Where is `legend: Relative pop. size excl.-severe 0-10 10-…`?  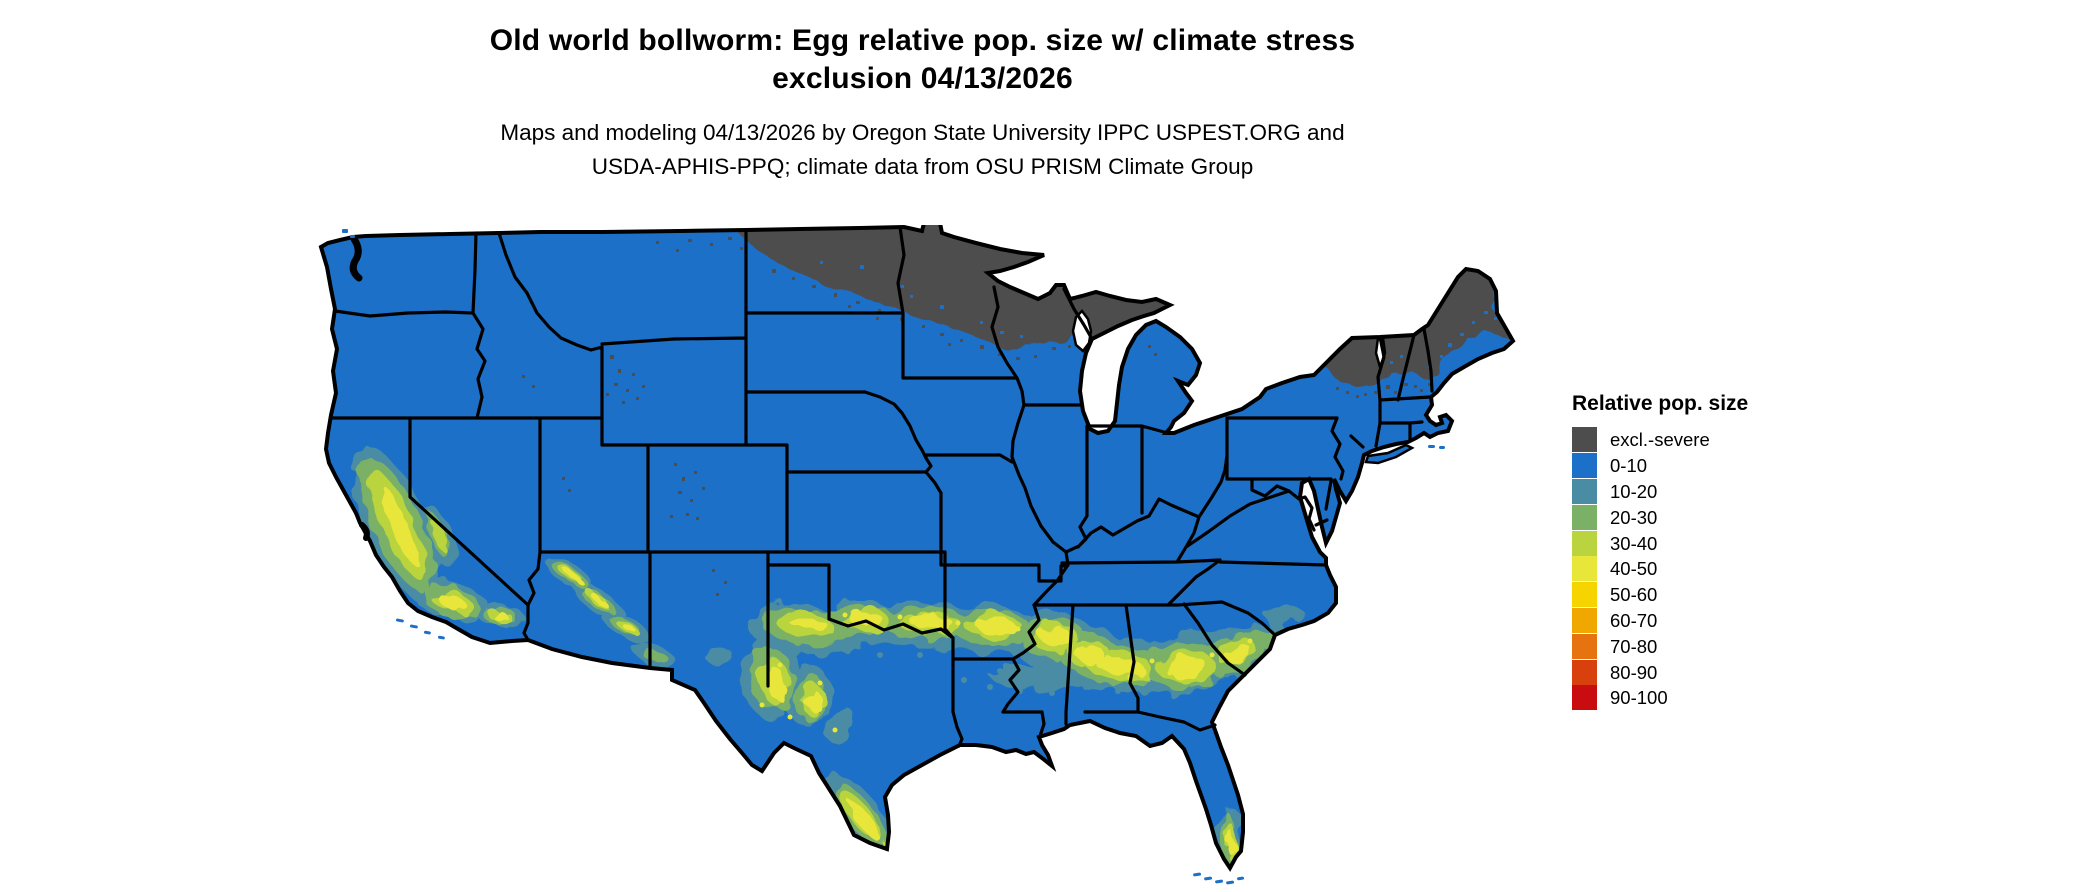
legend: Relative pop. size excl.-severe 0-10 10-… is located at coordinates (1742, 551).